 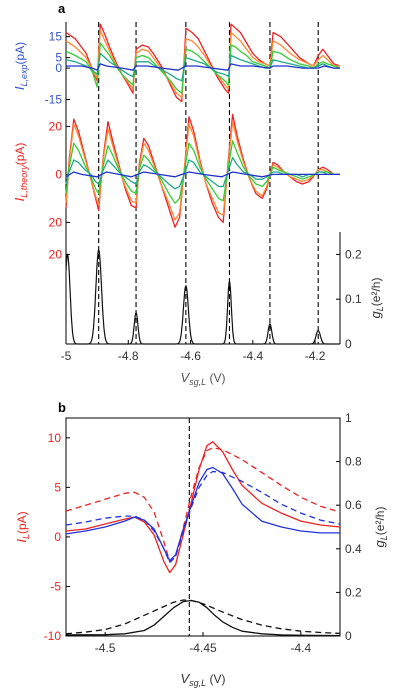 I want to click on panel-a-y-tick-label: -15, so click(x=54, y=100).